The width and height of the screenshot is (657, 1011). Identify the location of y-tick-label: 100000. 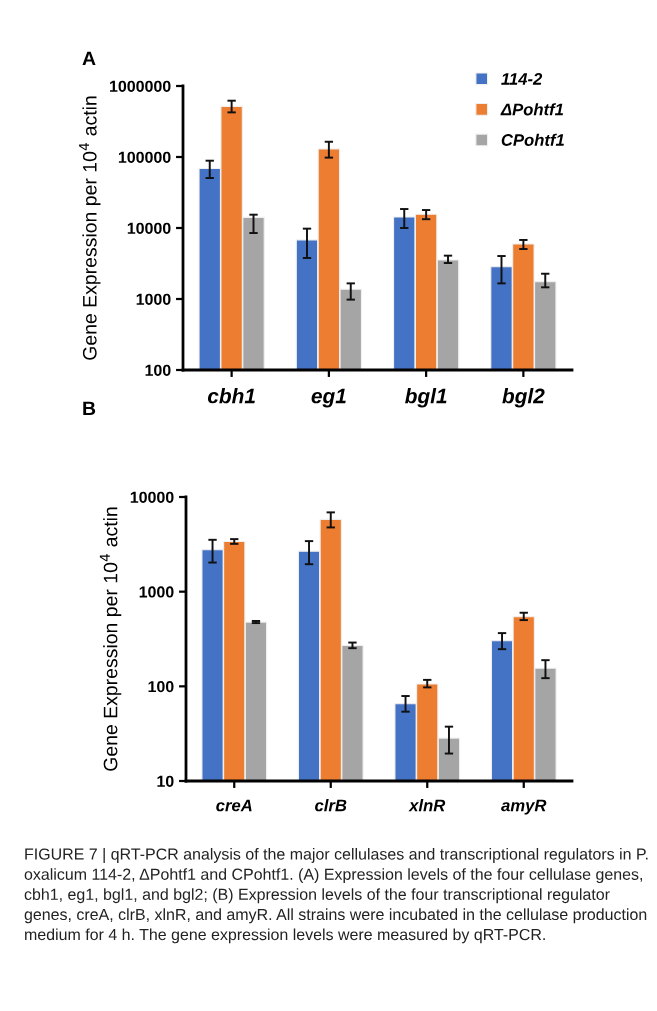
(144, 157).